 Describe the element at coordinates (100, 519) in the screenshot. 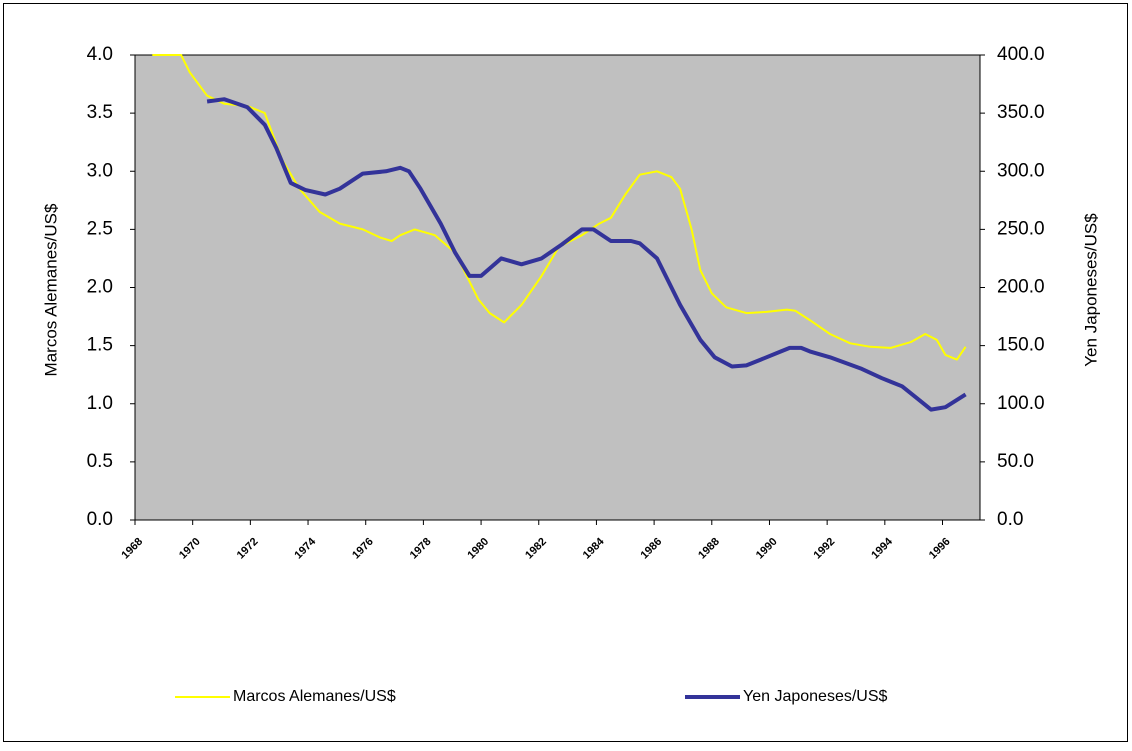

I see `y-tick-label: 0.0` at that location.